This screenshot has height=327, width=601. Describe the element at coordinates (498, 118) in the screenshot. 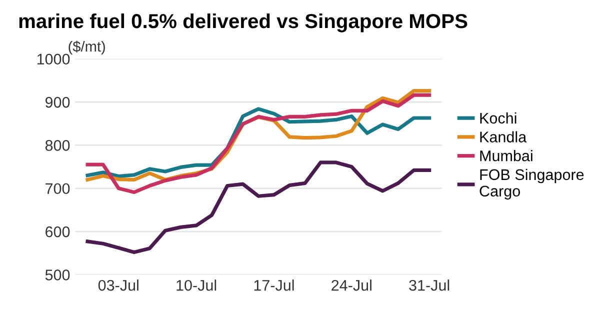

I see `legend-label: Kochi` at that location.